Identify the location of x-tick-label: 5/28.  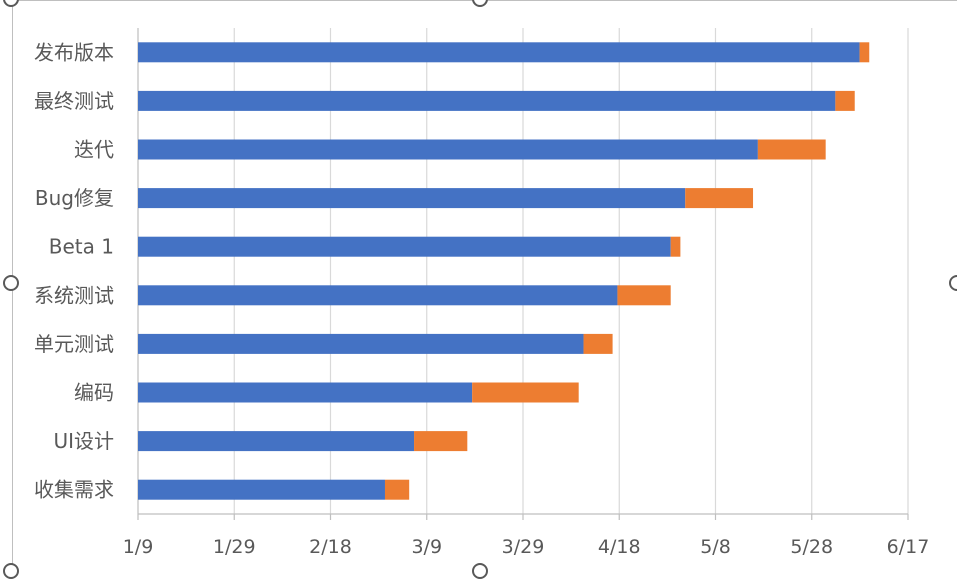
(811, 547).